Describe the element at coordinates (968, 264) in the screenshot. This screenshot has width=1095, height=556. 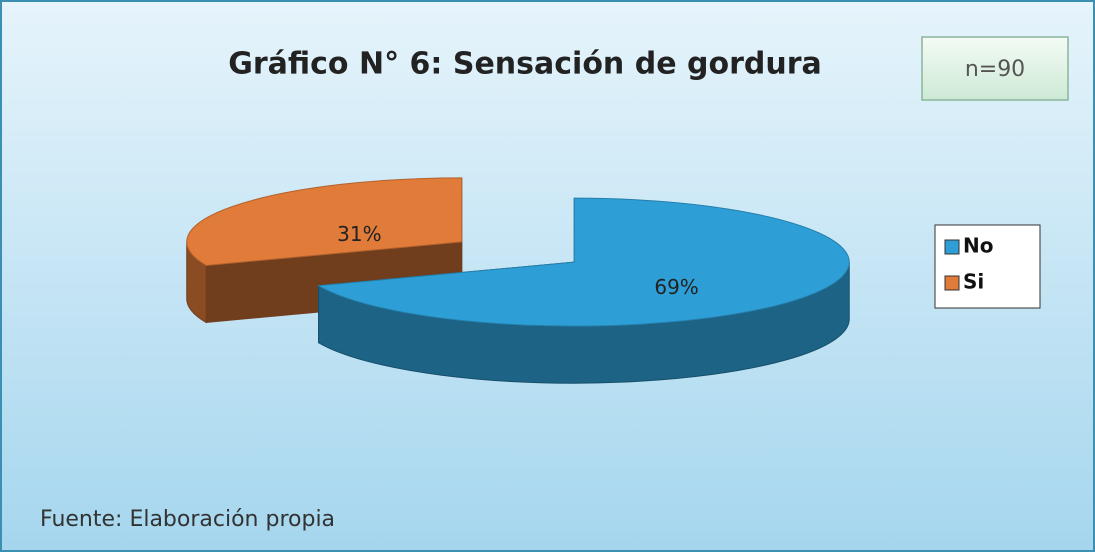
I see `legend: No Si` at that location.